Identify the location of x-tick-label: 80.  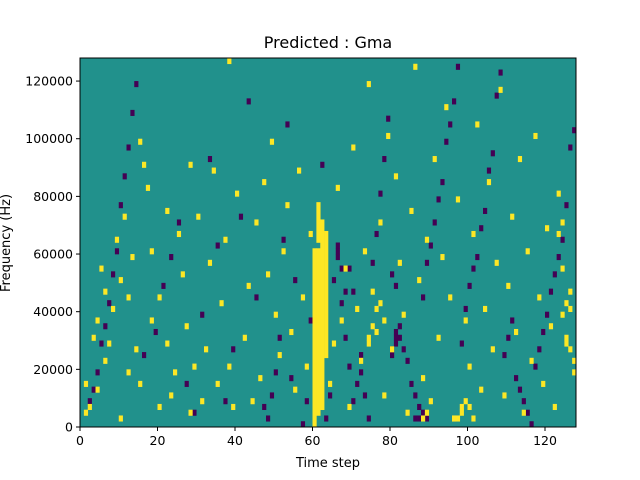
(390, 440).